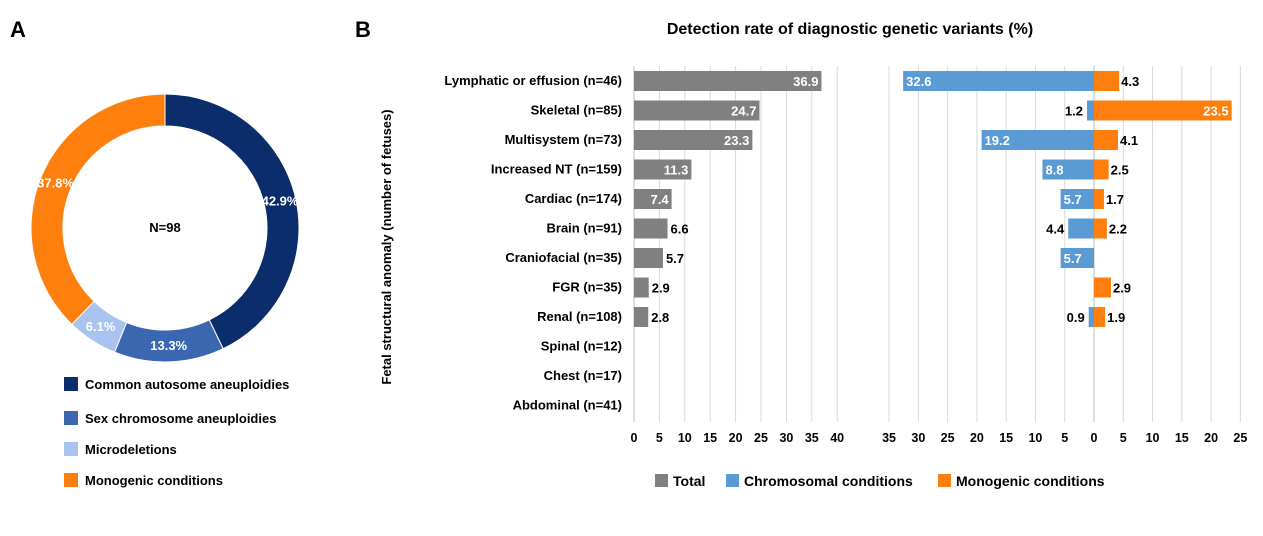 The height and width of the screenshot is (536, 1263). I want to click on category-label: Craniofacial (n=35), so click(563, 257).